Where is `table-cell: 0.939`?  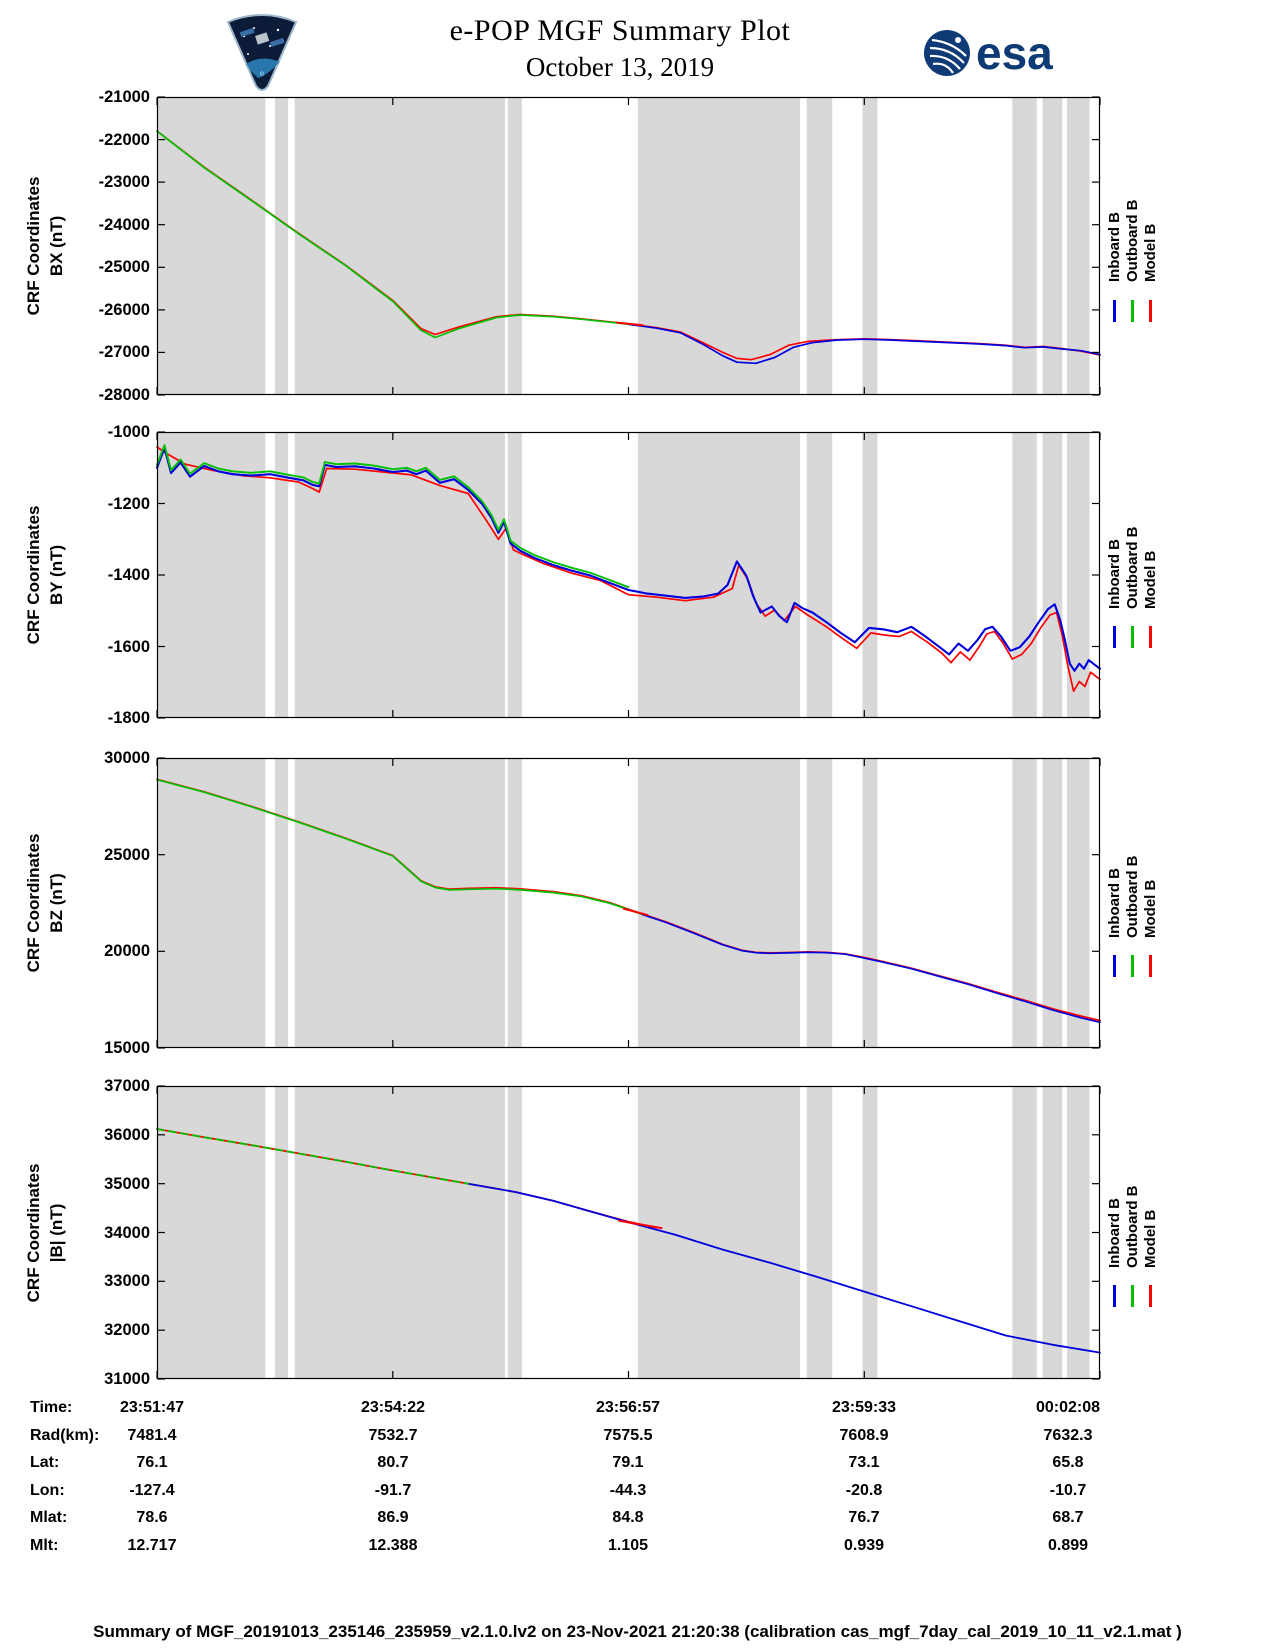
table-cell: 0.939 is located at coordinates (864, 1545).